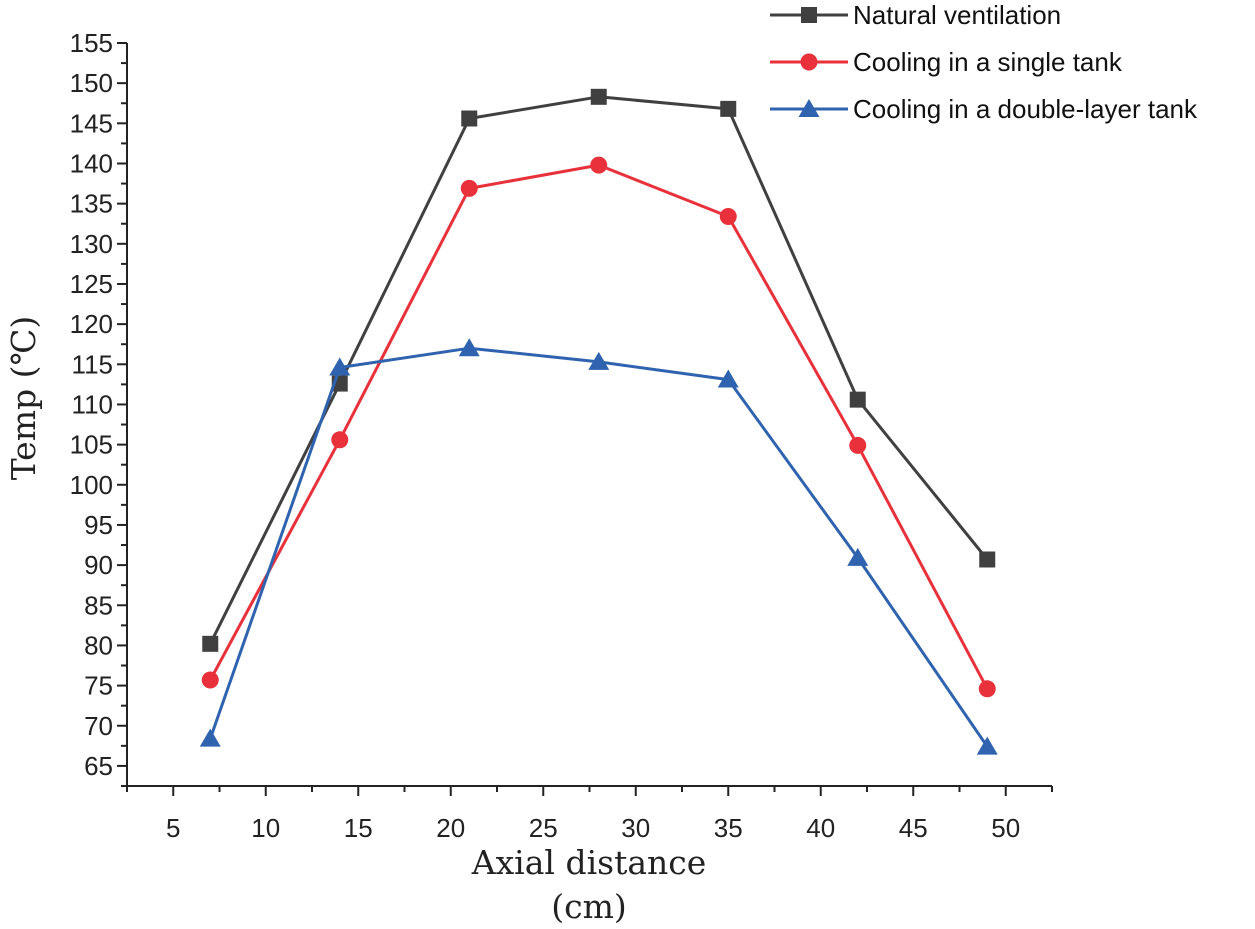  What do you see at coordinates (988, 62) in the screenshot?
I see `legend-label: Cooling in a single tank` at bounding box center [988, 62].